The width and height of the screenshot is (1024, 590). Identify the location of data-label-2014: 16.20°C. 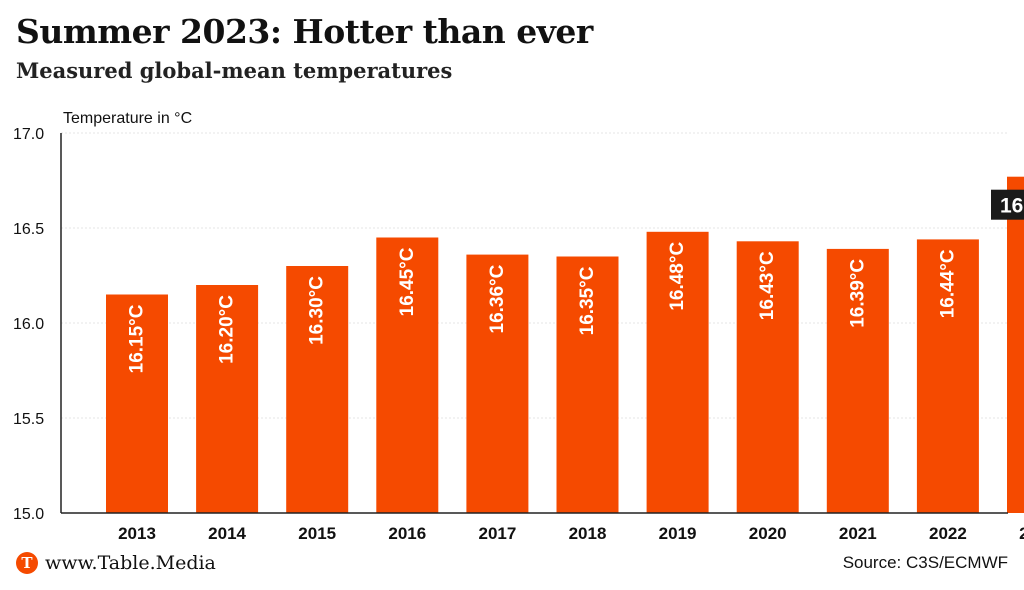
(227, 329).